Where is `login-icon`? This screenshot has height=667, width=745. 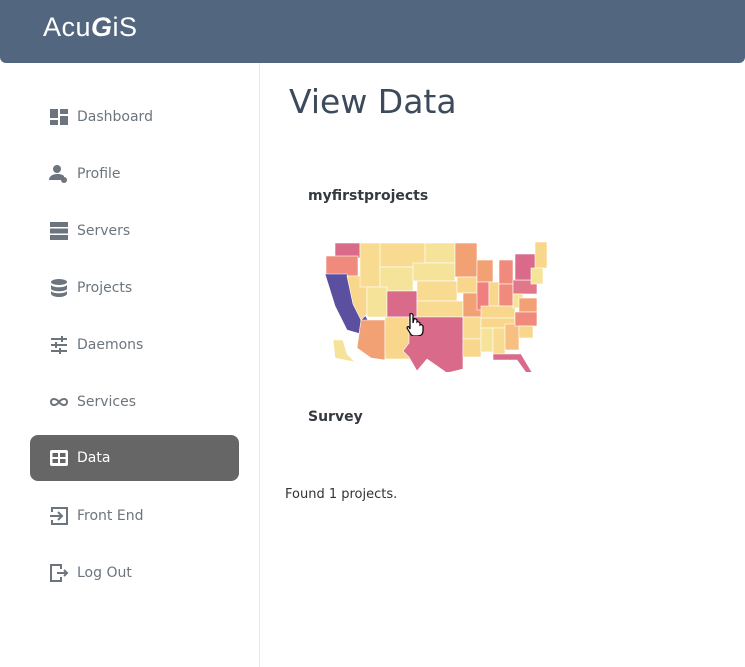
login-icon is located at coordinates (59, 516).